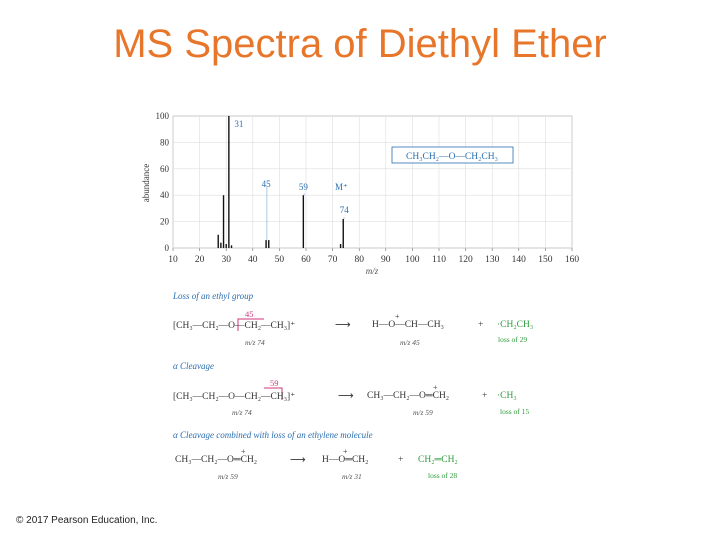  What do you see at coordinates (408, 325) in the screenshot?
I see `mech1-product: H—O—CH—CH₃` at bounding box center [408, 325].